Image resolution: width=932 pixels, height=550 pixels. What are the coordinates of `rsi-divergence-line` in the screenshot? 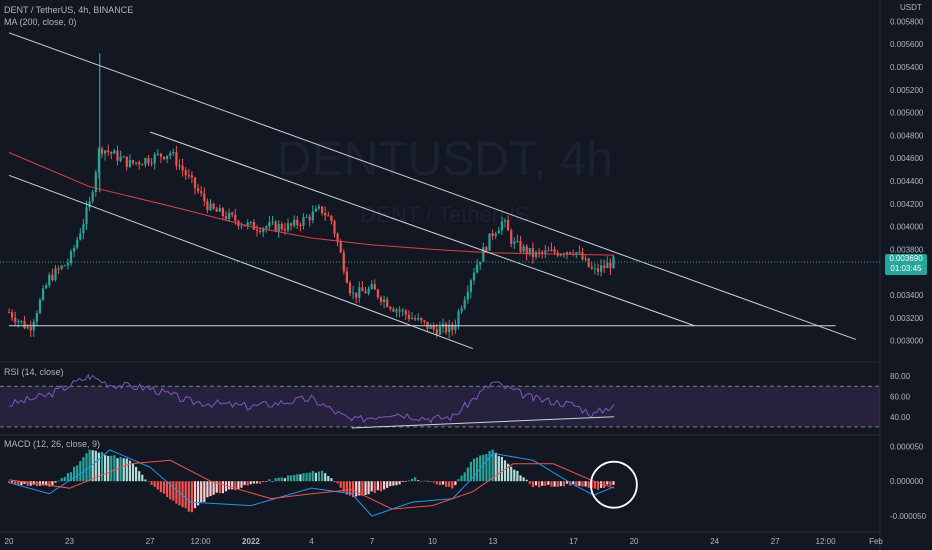 It's located at (482, 422).